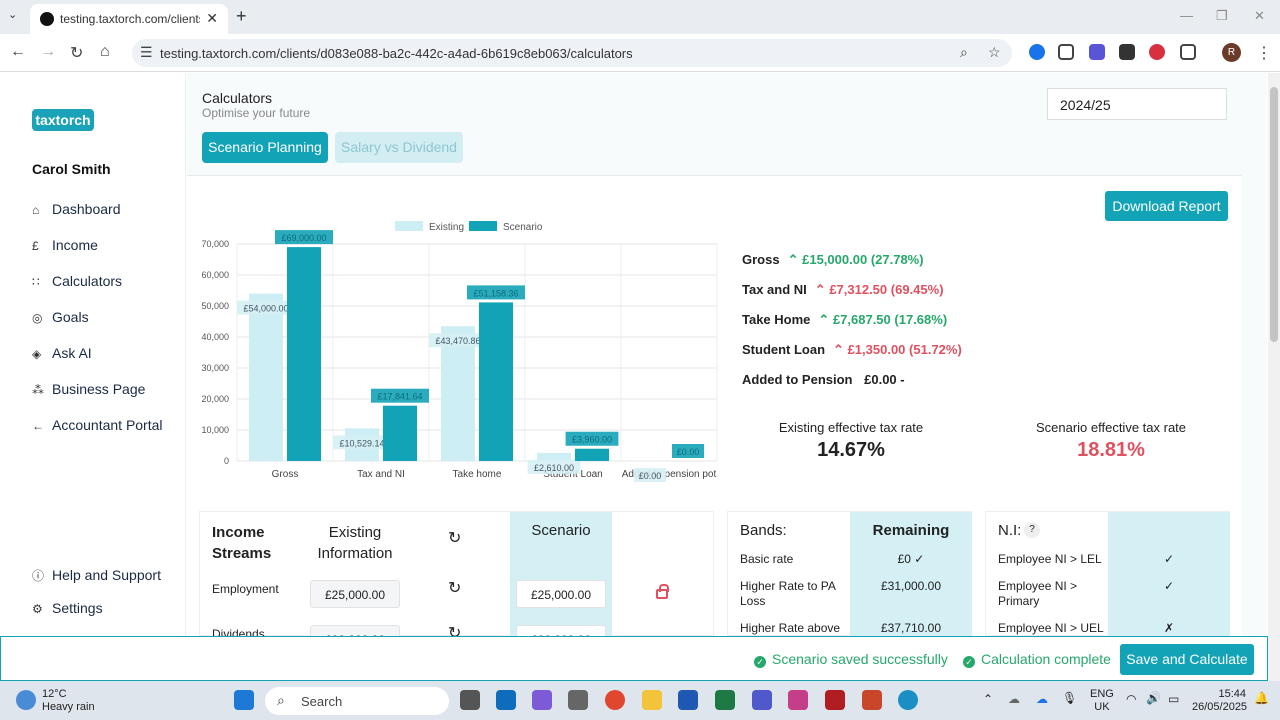 This screenshot has height=720, width=1280. What do you see at coordinates (63, 120) in the screenshot?
I see `taxtorch-logo: taxtorch` at bounding box center [63, 120].